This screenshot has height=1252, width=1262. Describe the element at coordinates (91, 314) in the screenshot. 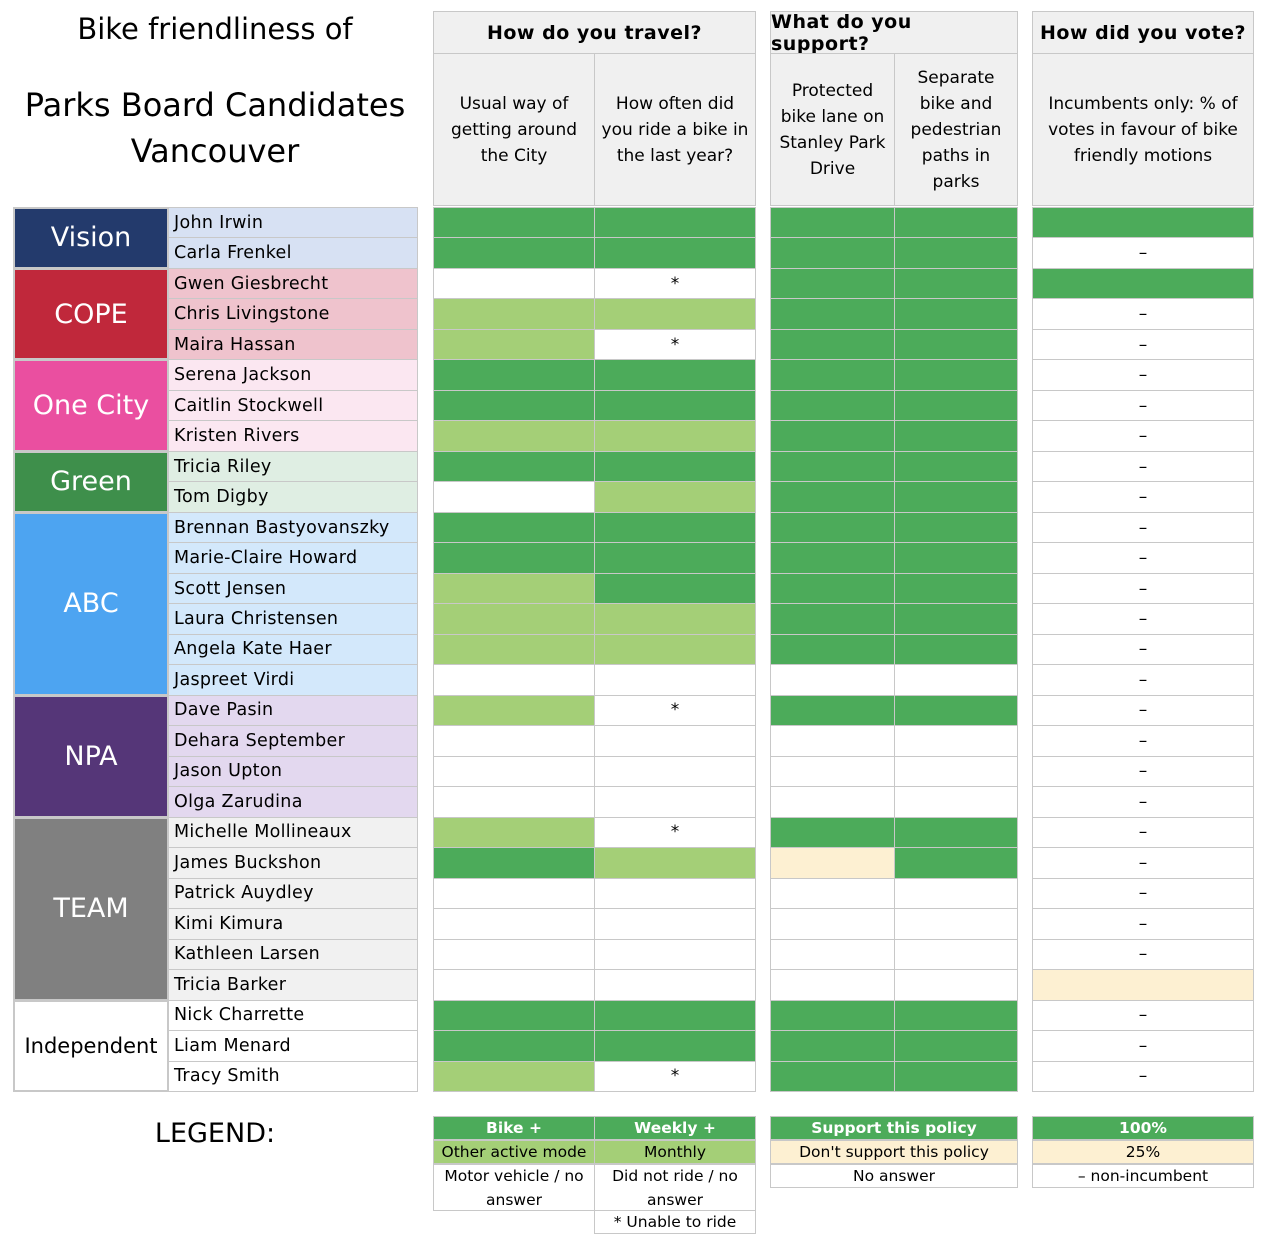

I see `party-label: COPE` at that location.